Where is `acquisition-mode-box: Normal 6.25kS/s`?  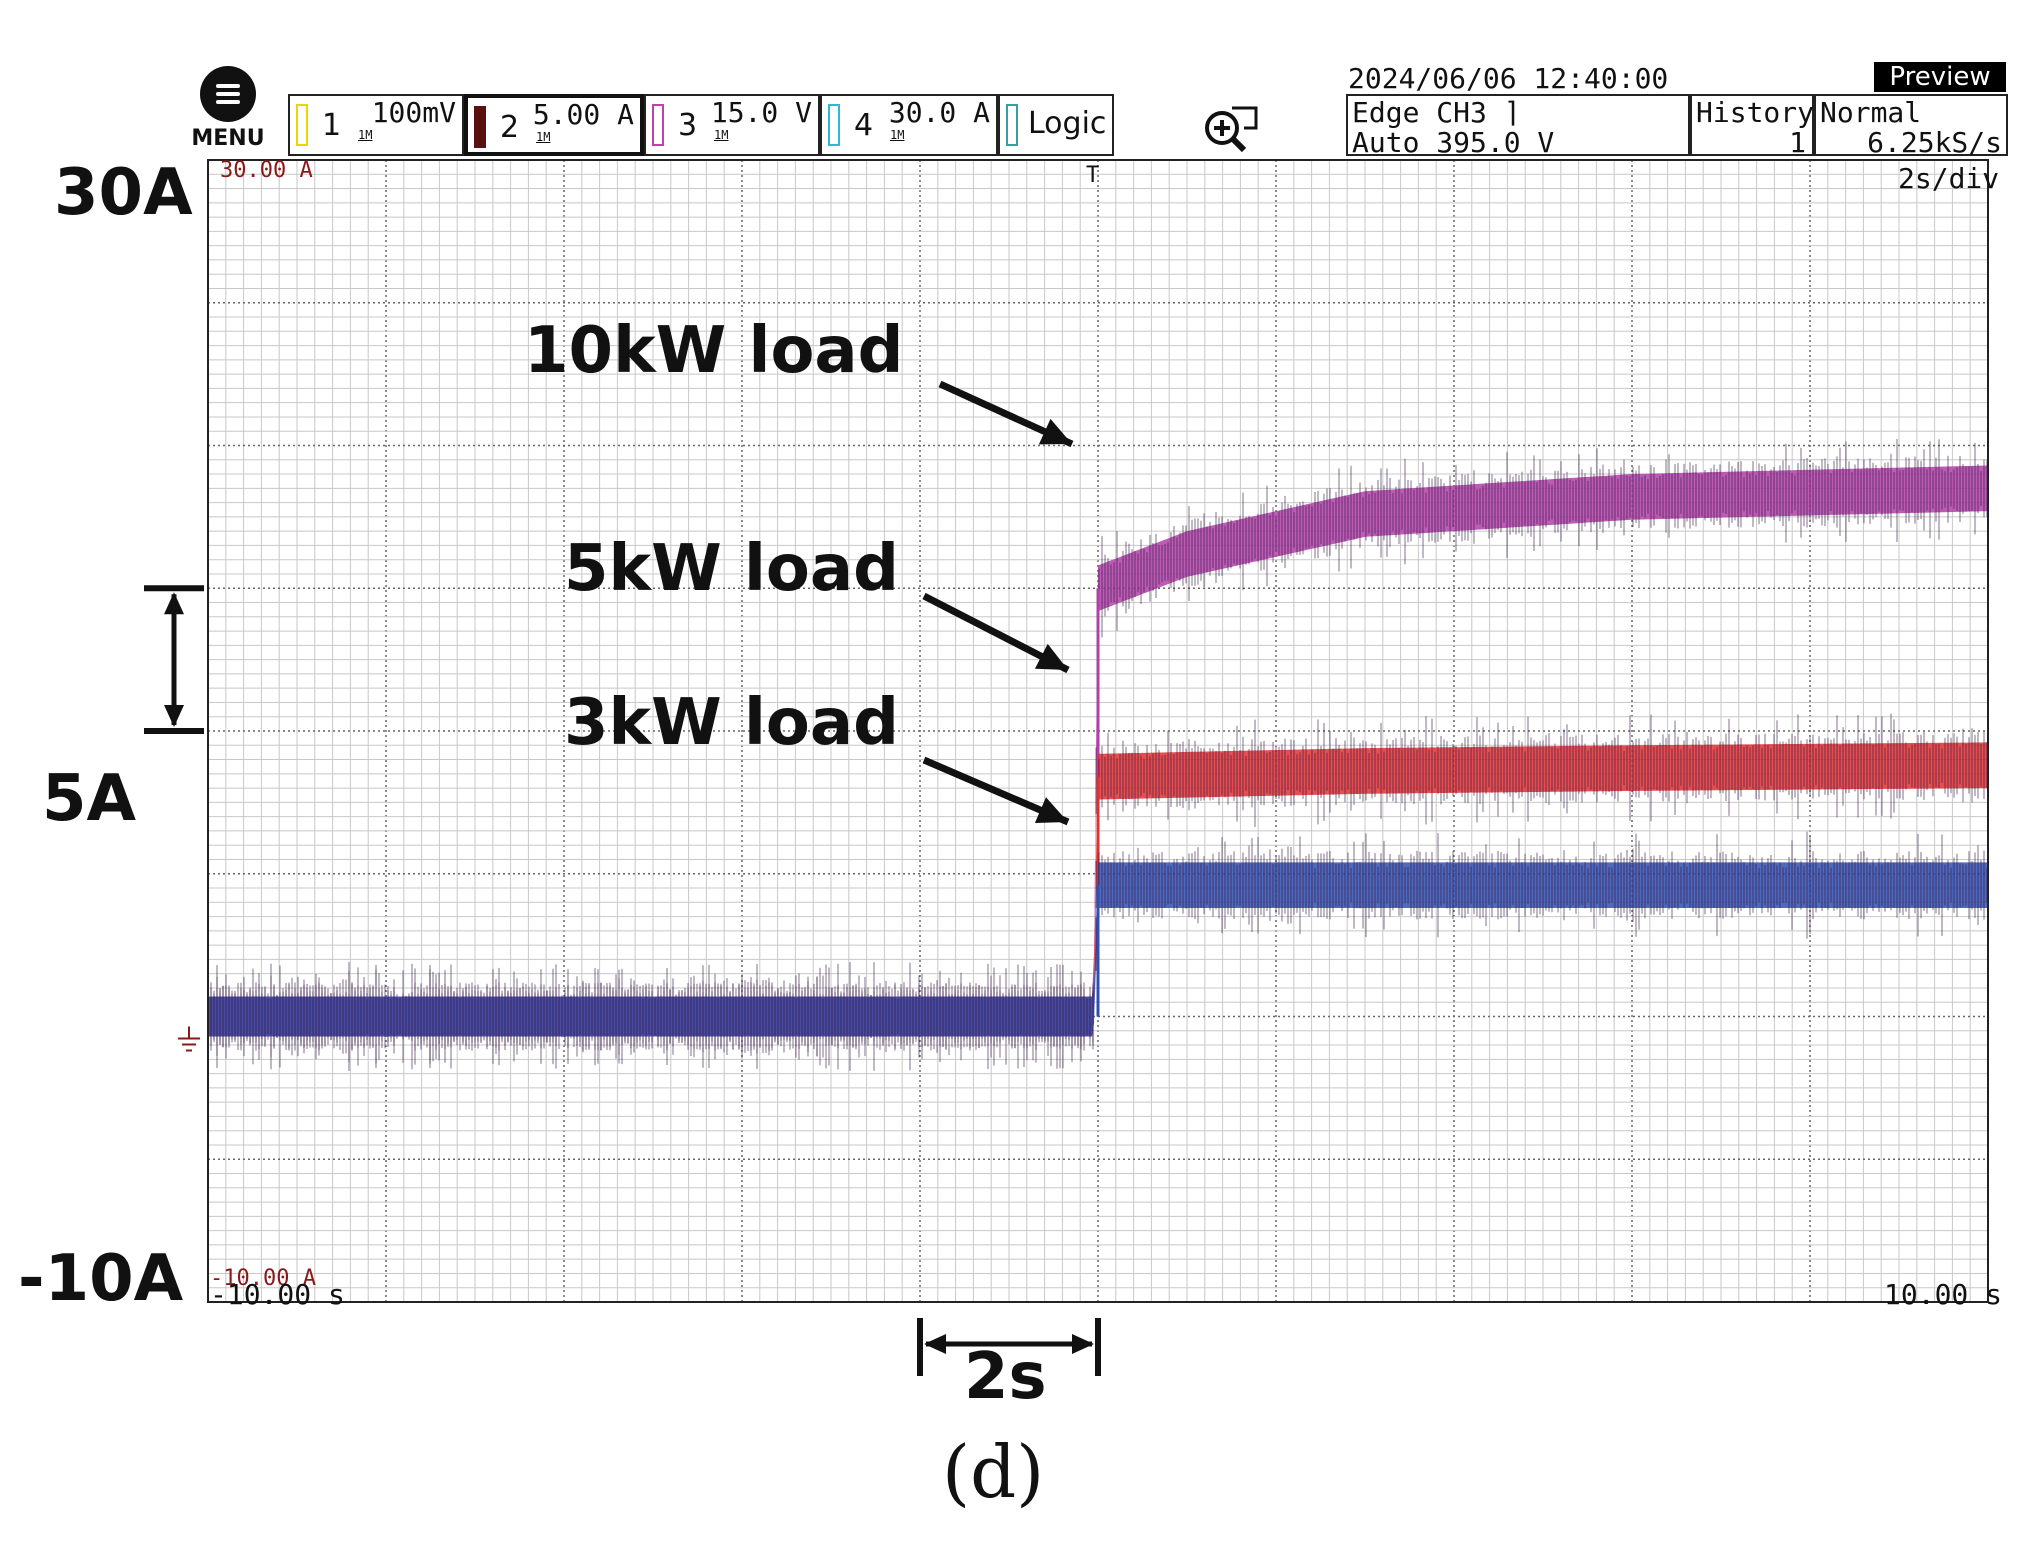 acquisition-mode-box: Normal 6.25kS/s is located at coordinates (1911, 126).